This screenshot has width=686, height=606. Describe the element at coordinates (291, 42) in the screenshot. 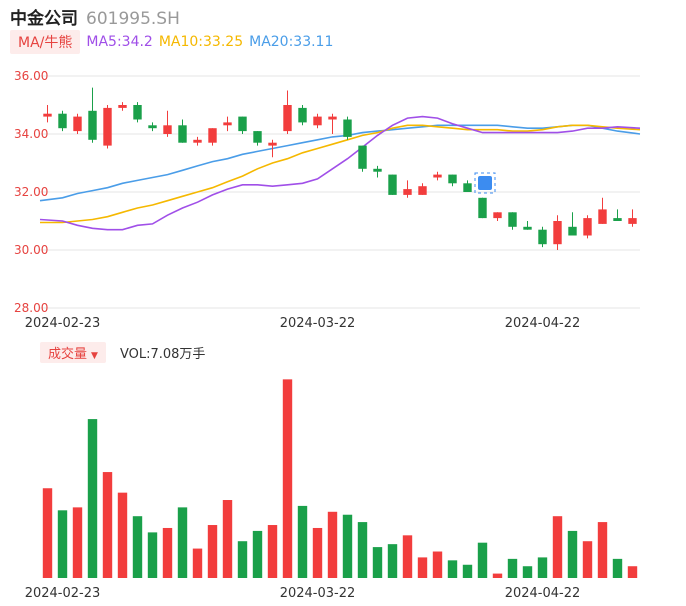

I see `ma20-label: MA20:33.11` at that location.